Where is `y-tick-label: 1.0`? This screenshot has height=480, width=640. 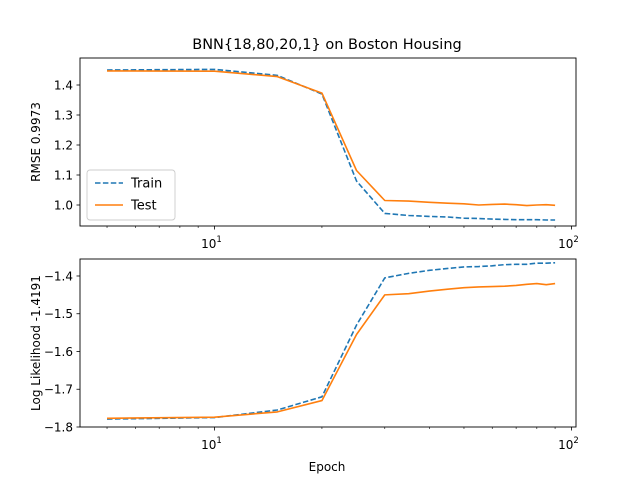
y-tick-label: 1.0 is located at coordinates (63, 206).